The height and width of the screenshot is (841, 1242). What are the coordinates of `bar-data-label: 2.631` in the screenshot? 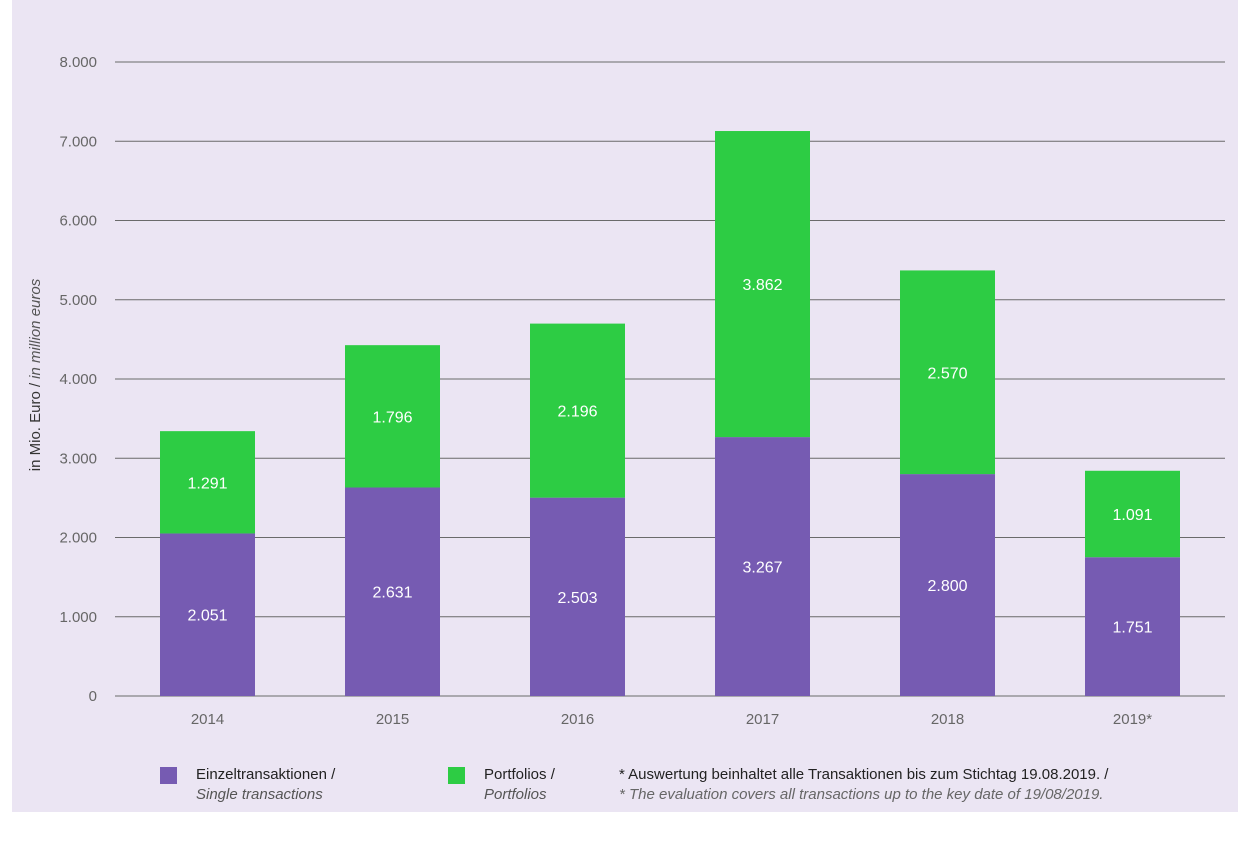 It's located at (392, 593).